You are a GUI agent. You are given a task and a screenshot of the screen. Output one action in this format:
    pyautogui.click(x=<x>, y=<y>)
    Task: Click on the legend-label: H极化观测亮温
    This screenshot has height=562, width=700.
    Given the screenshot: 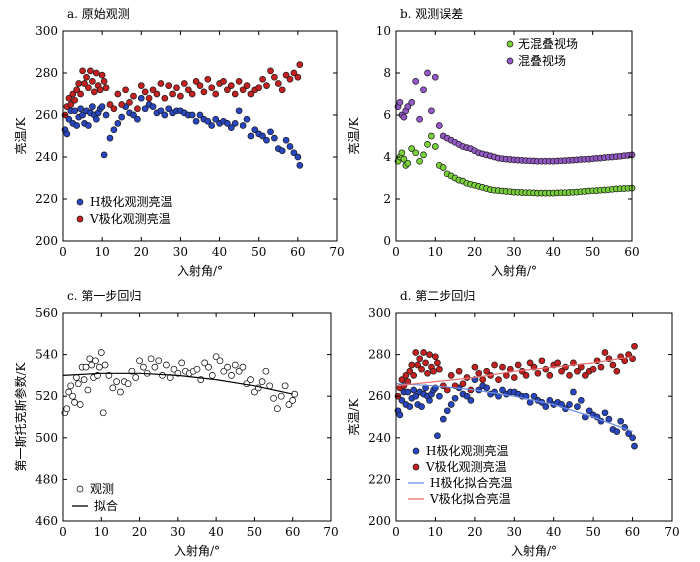 What is the action you would take?
    pyautogui.click(x=131, y=201)
    